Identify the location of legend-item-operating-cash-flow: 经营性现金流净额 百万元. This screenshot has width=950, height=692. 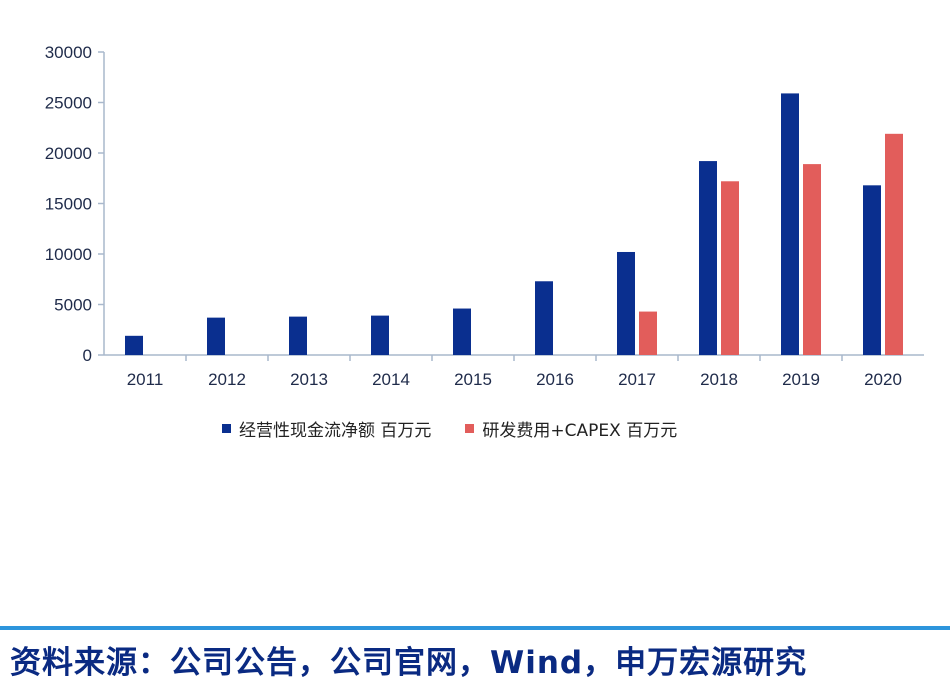
(326, 428).